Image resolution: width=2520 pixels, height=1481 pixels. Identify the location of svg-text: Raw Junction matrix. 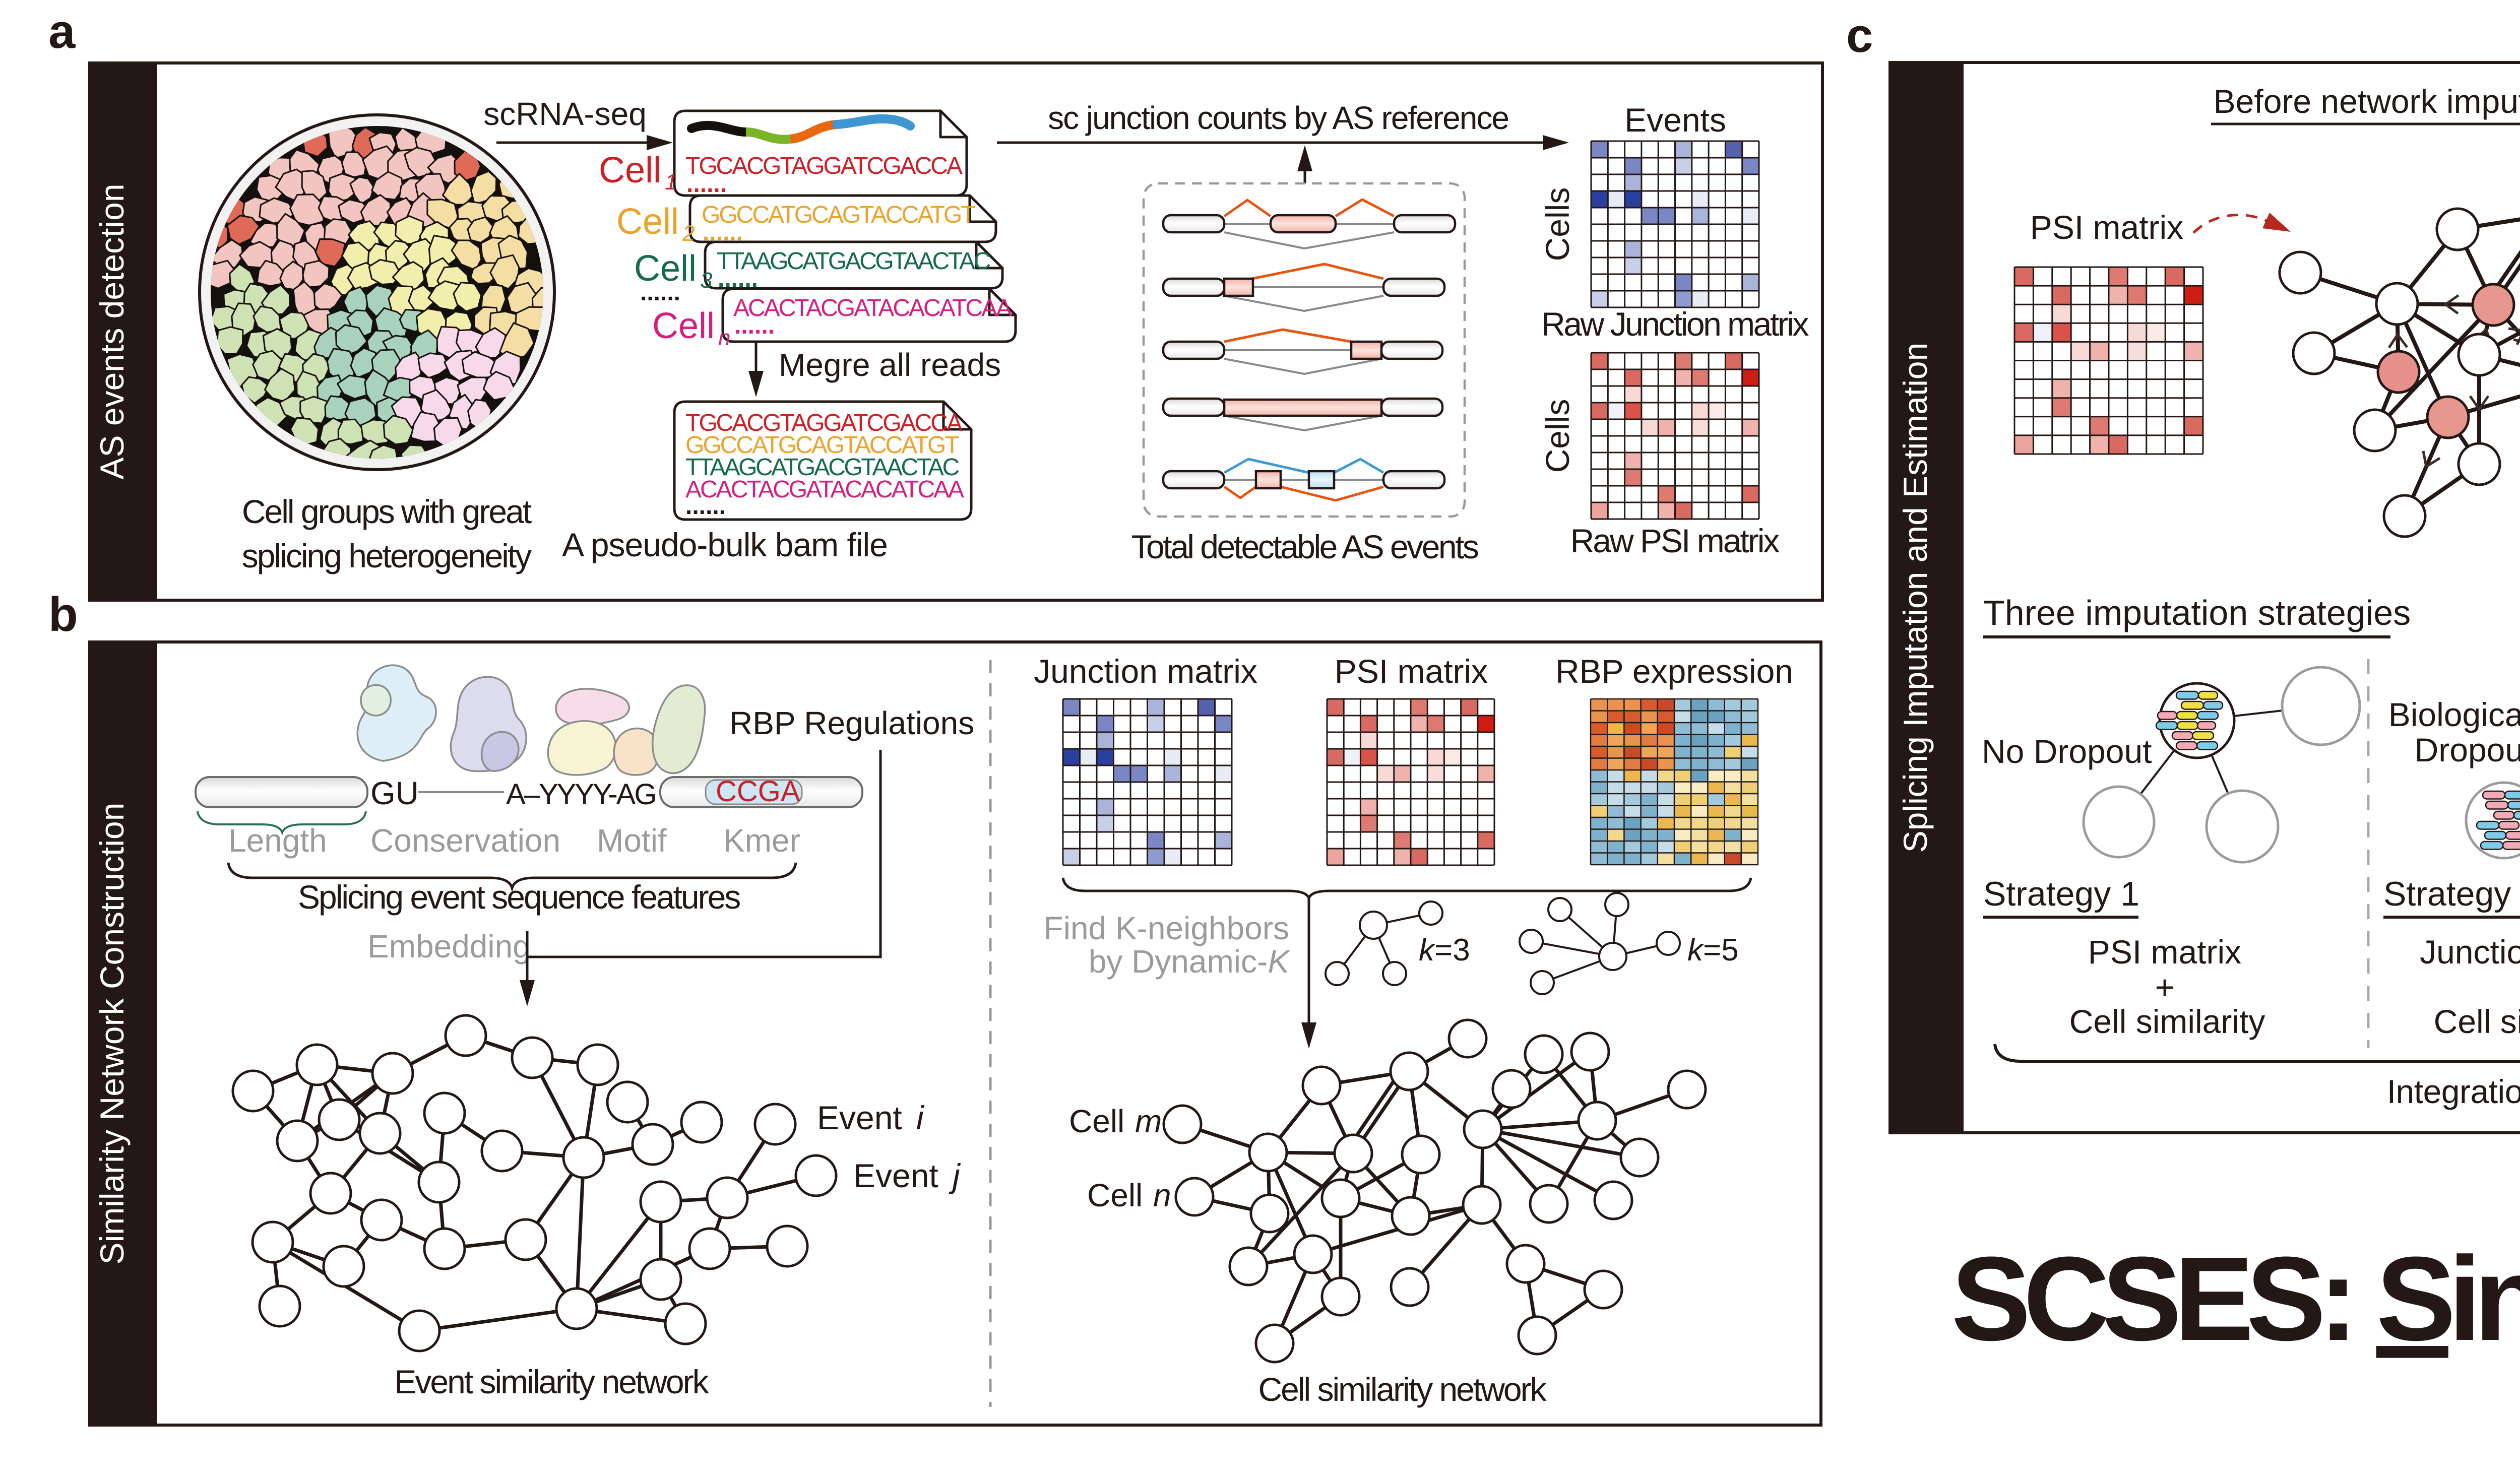
(1675, 324).